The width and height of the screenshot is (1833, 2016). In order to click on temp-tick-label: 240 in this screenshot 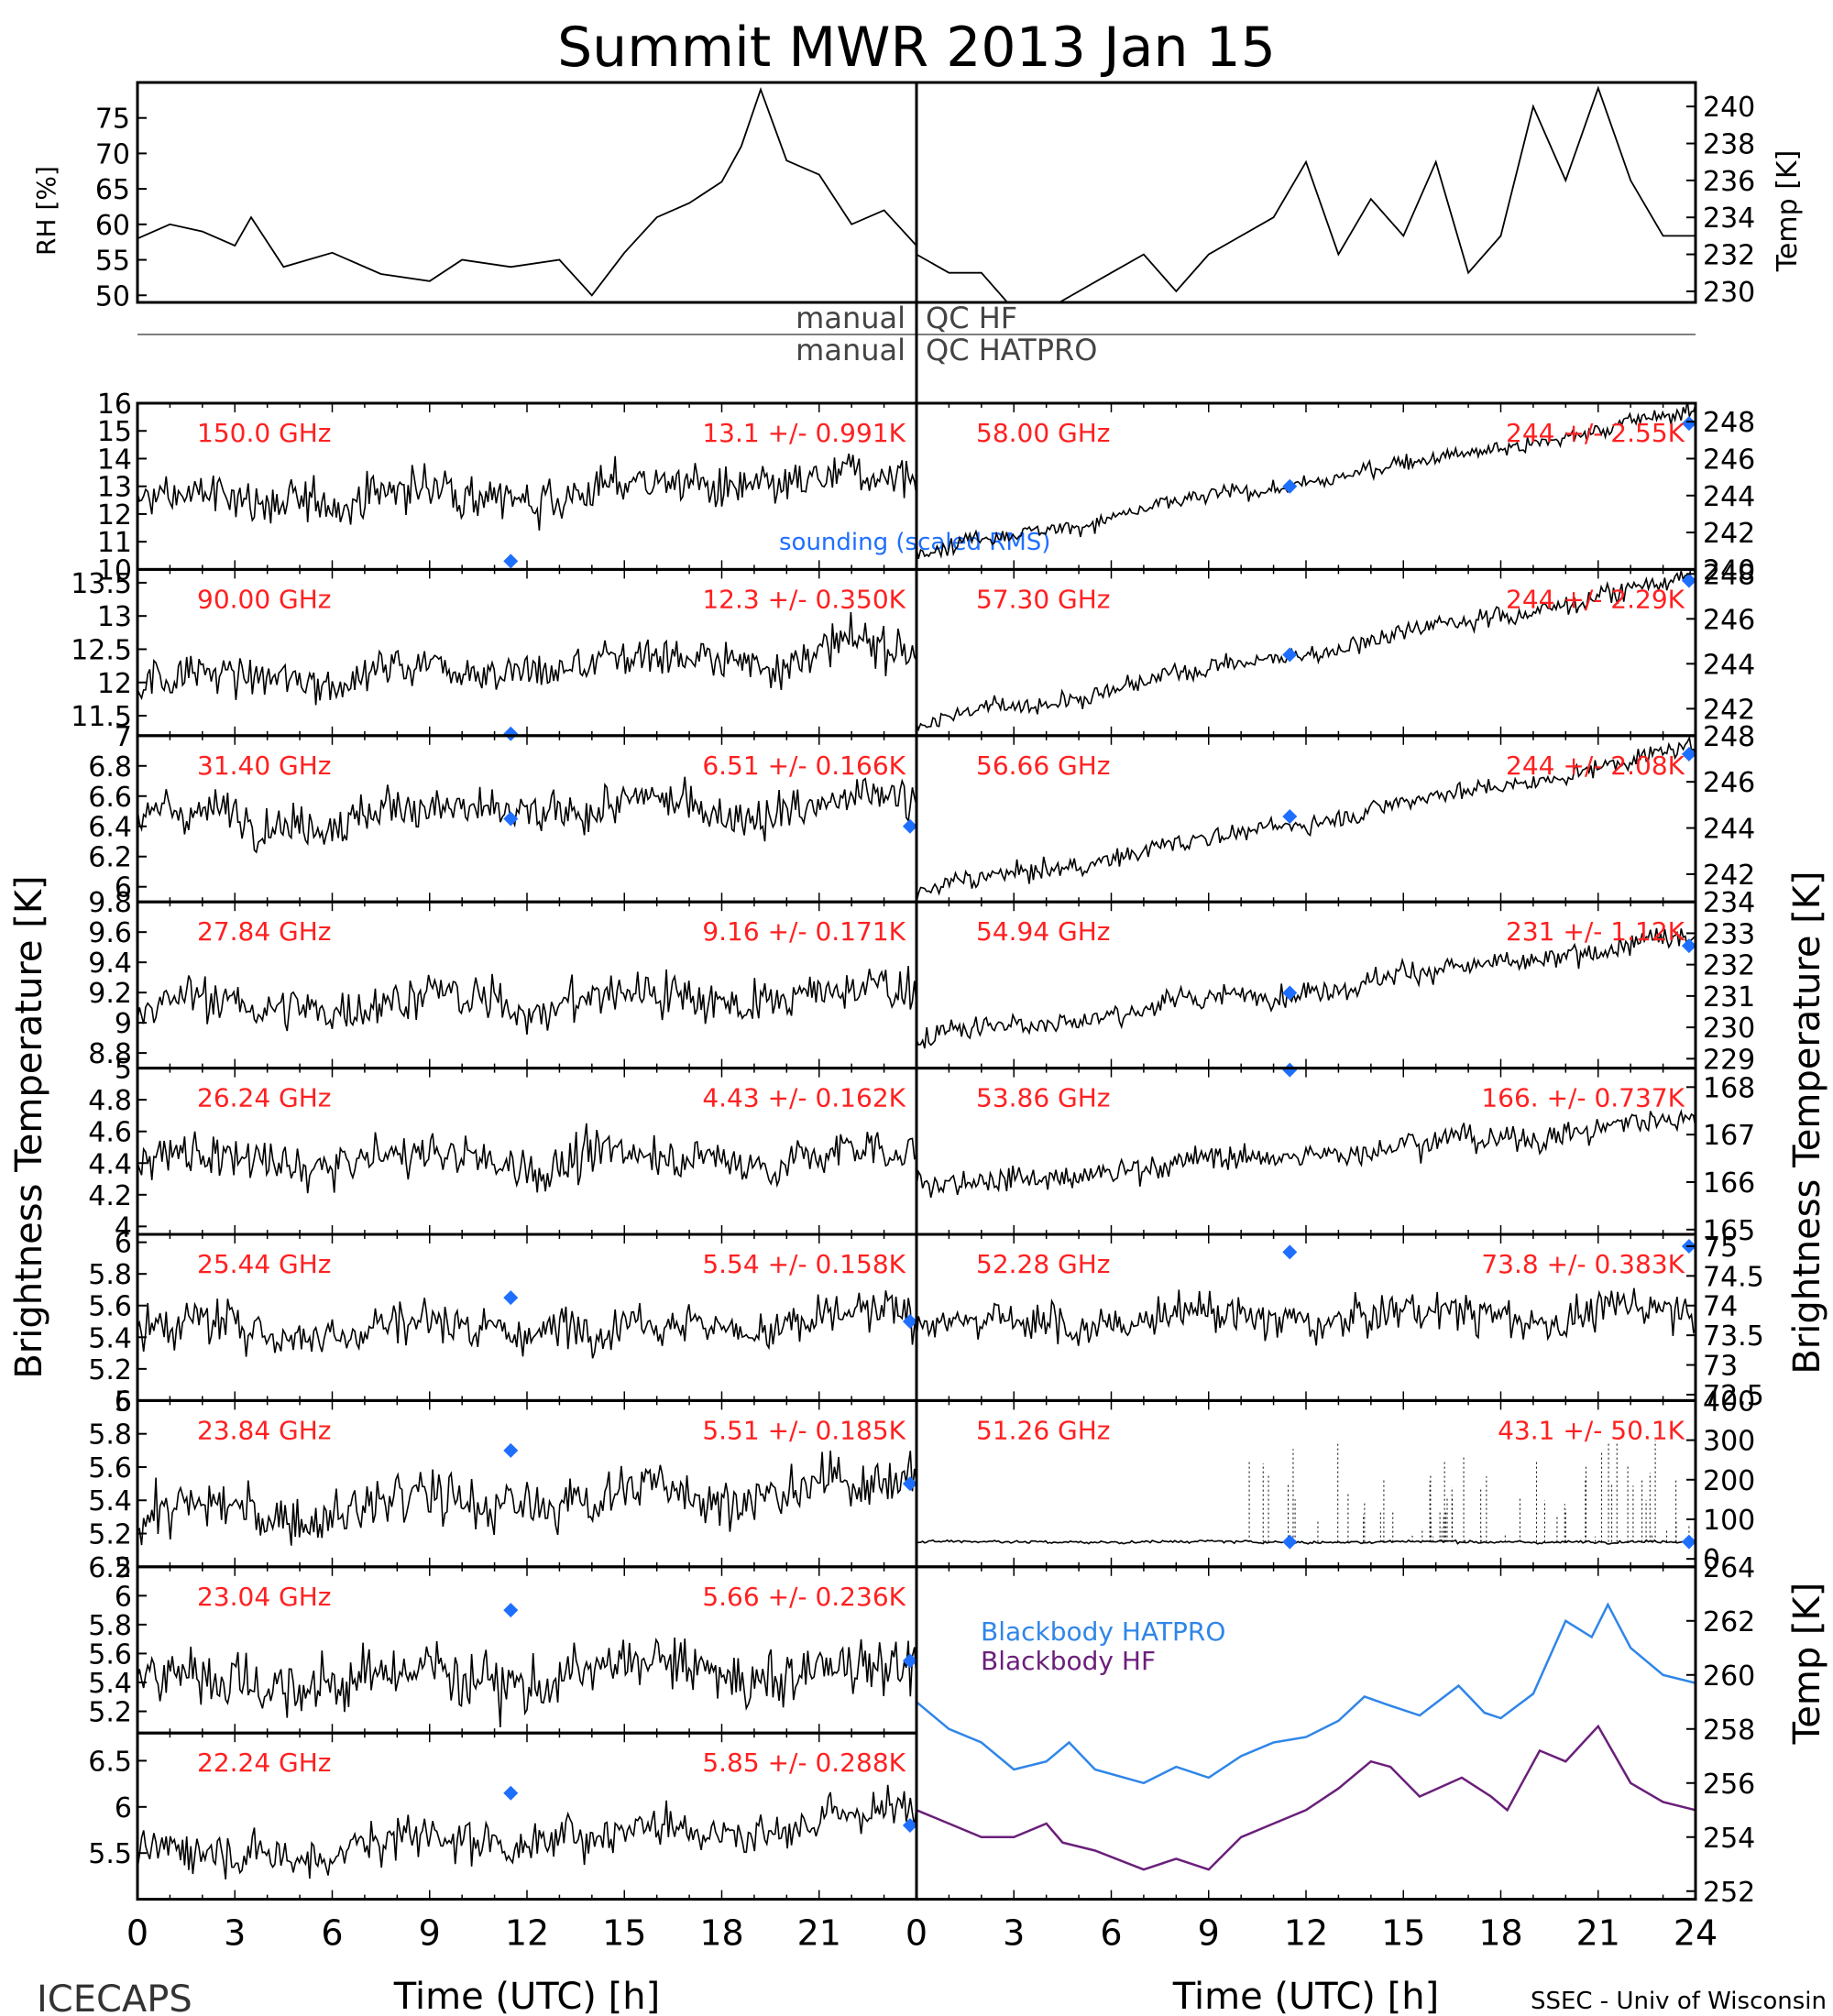, I will do `click(1729, 108)`.